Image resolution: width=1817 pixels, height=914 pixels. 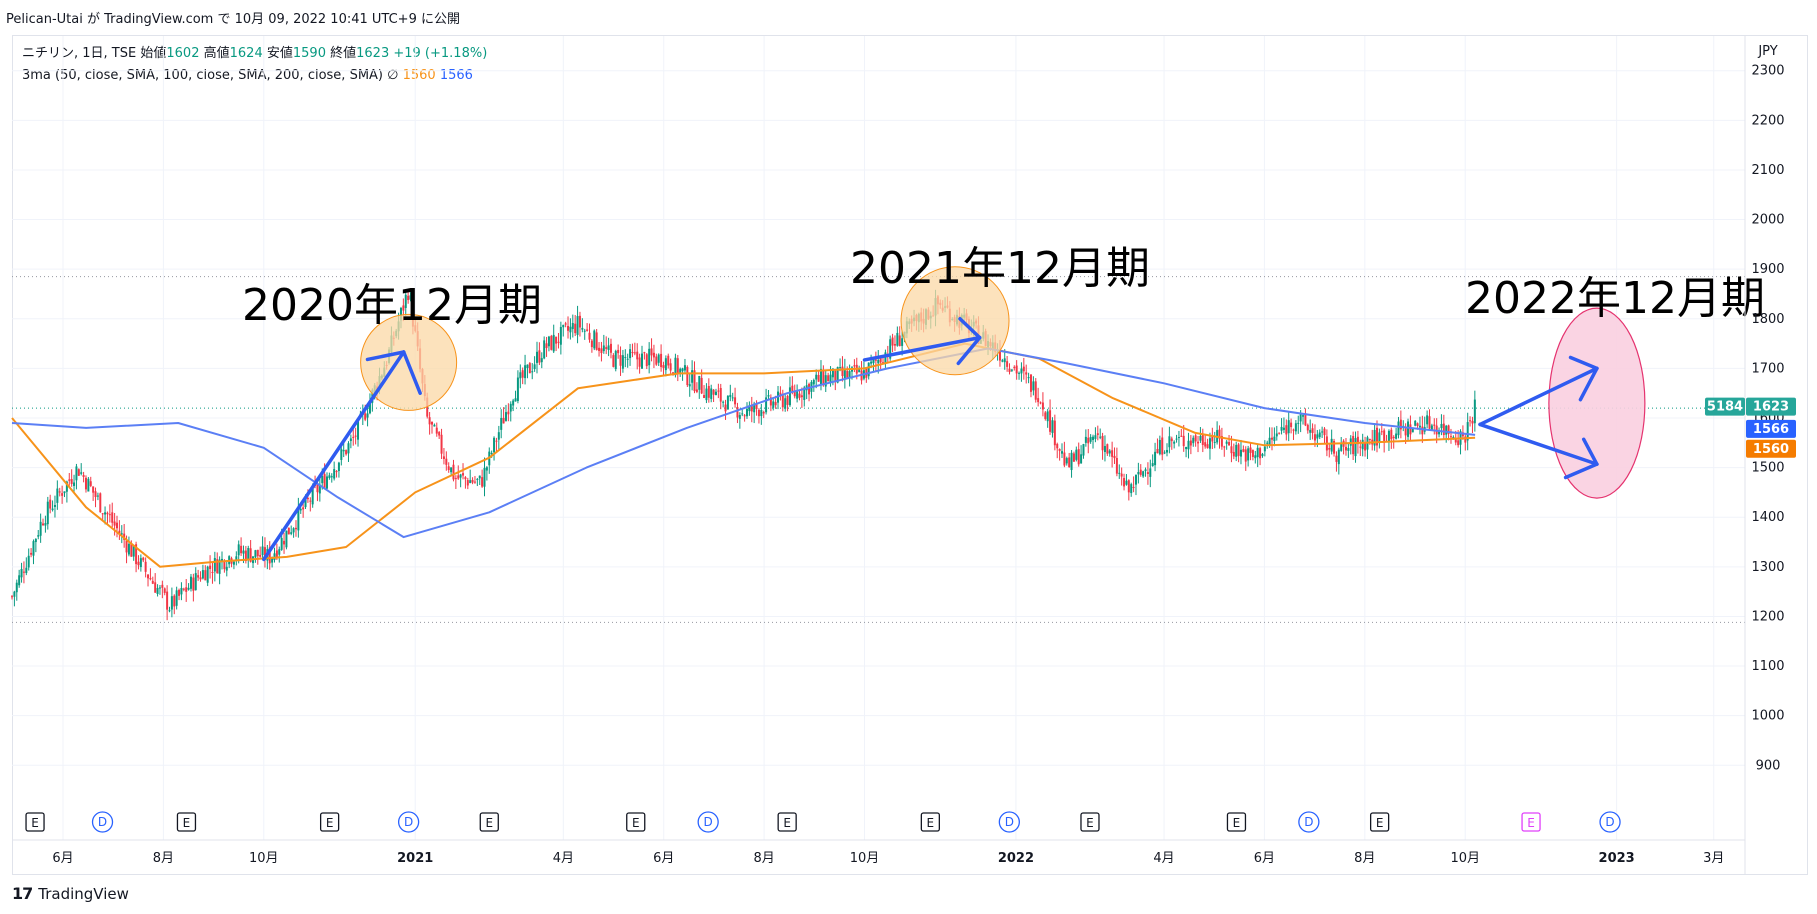 I want to click on forecast-arrow-down-head, so click(x=1590, y=451).